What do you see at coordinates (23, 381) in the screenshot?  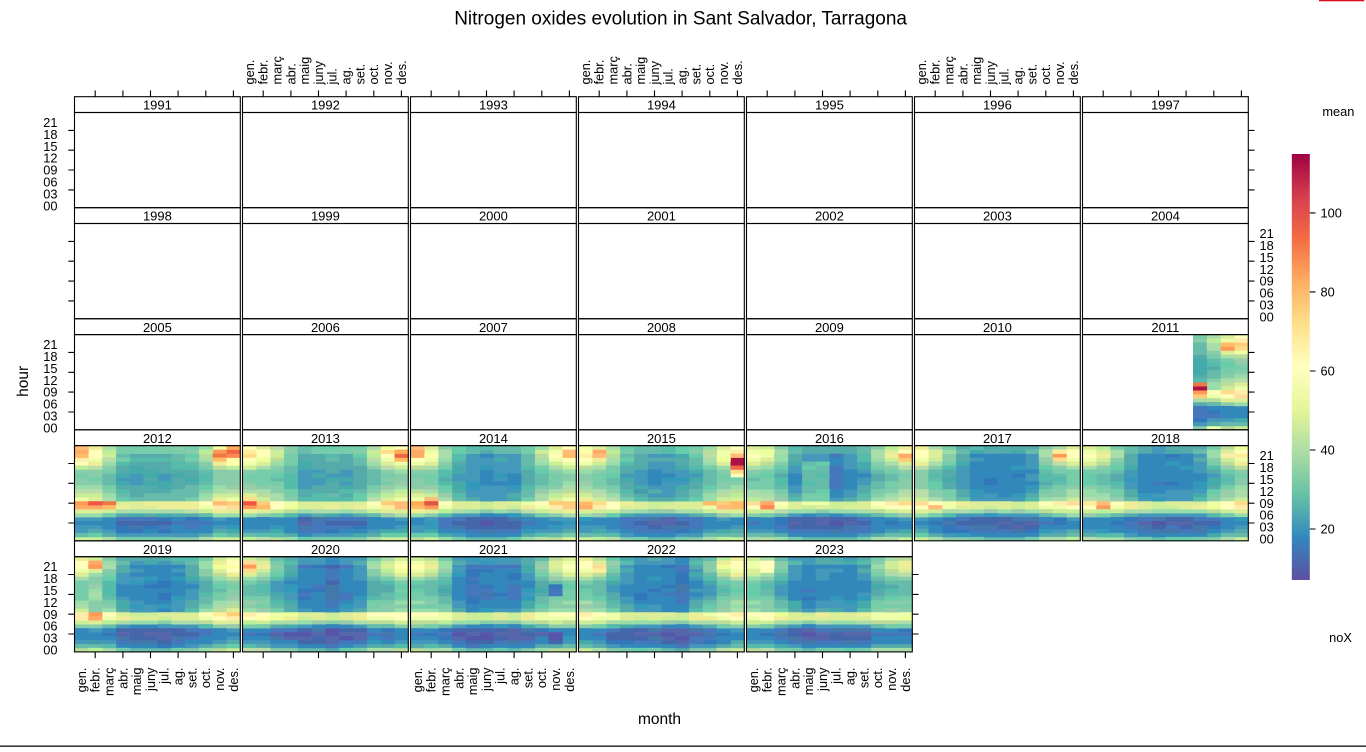 I see `svg-text: hour` at bounding box center [23, 381].